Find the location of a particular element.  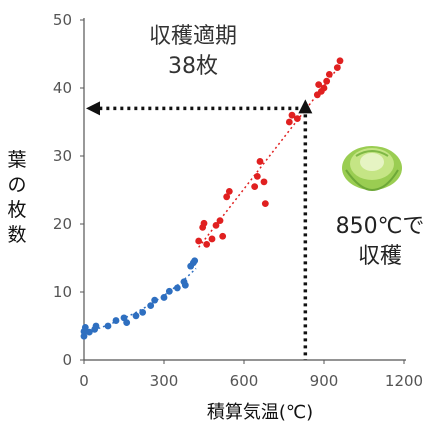

harvest-count-line1: 収穫適期 is located at coordinates (192, 36).